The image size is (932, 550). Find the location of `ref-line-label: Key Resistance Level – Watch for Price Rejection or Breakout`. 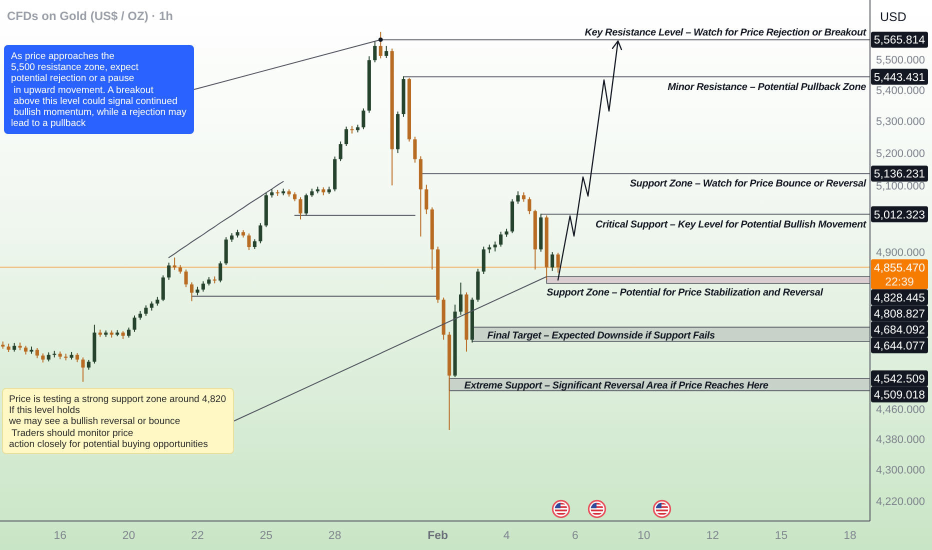

ref-line-label: Key Resistance Level – Watch for Price Rejection or Breakout is located at coordinates (725, 33).